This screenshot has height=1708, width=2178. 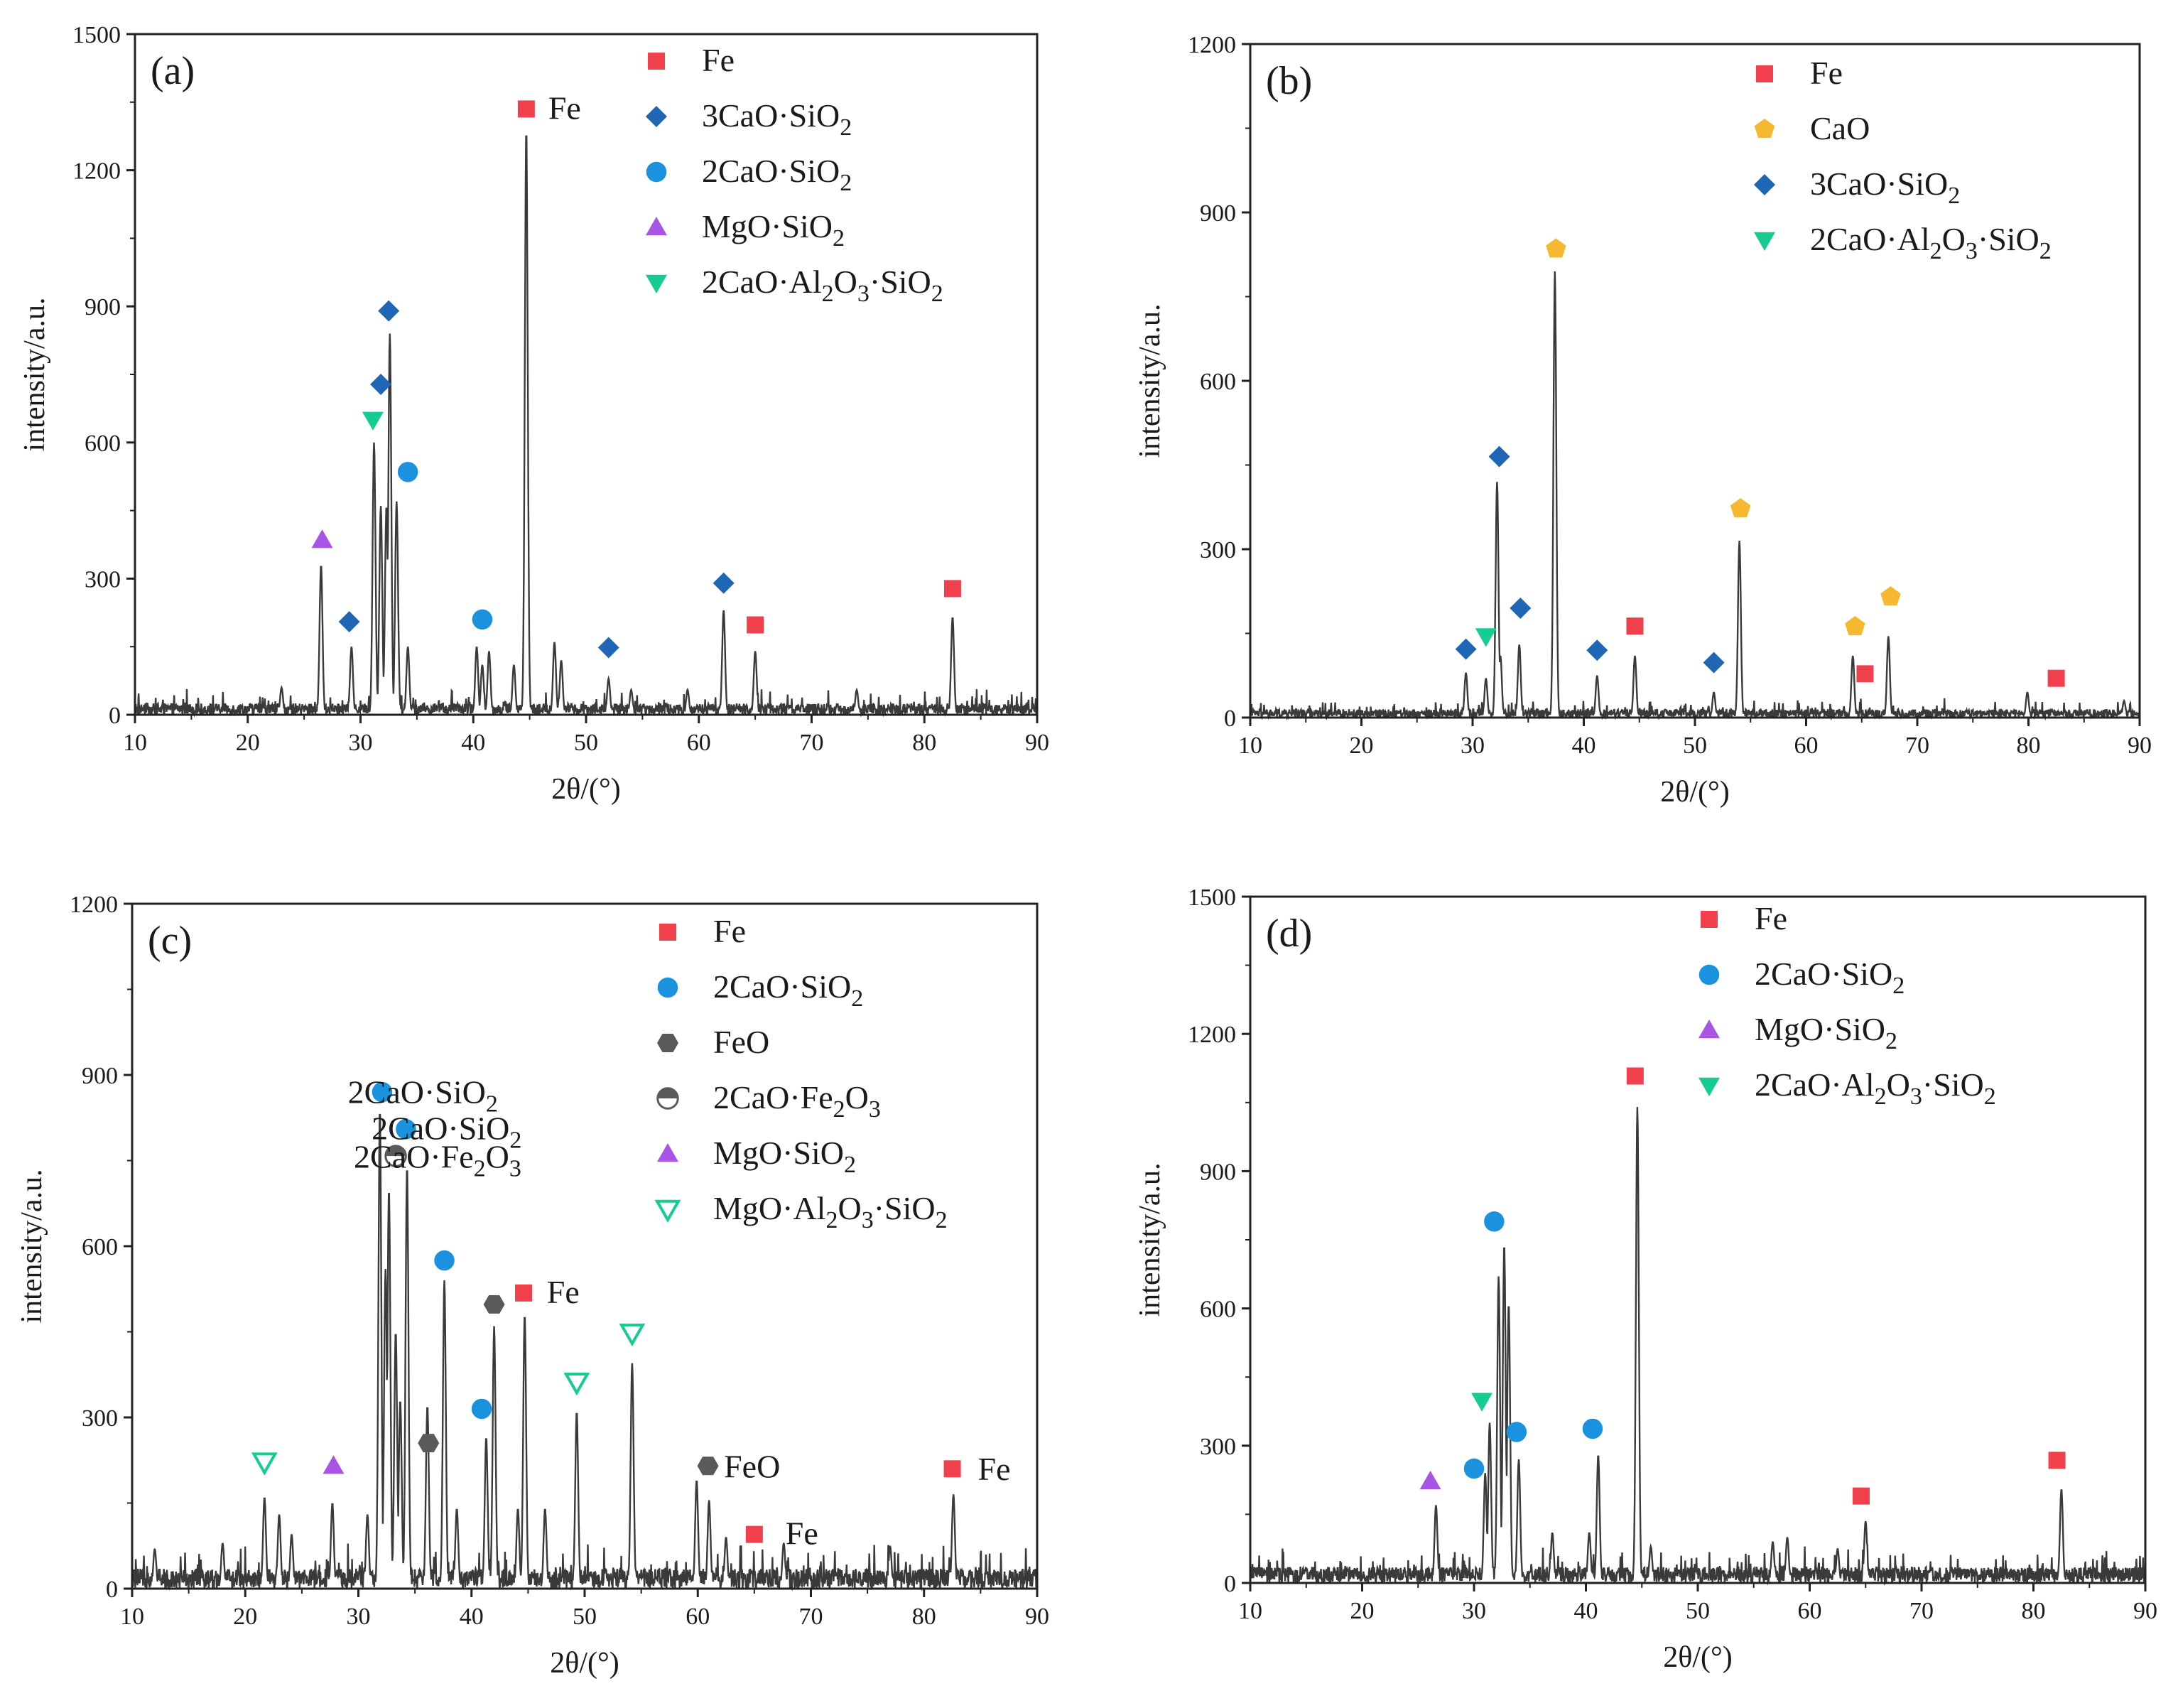 I want to click on xrd-trace, so click(x=1698, y=1346).